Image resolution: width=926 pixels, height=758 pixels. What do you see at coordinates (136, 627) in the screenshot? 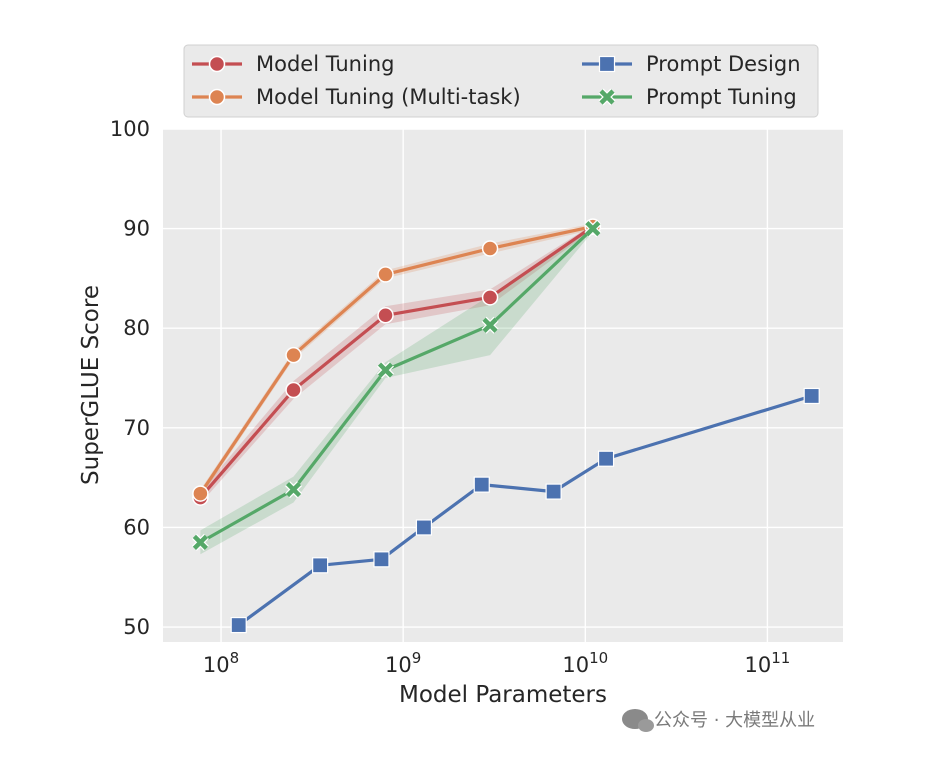
I see `y-tick-label: 50` at bounding box center [136, 627].